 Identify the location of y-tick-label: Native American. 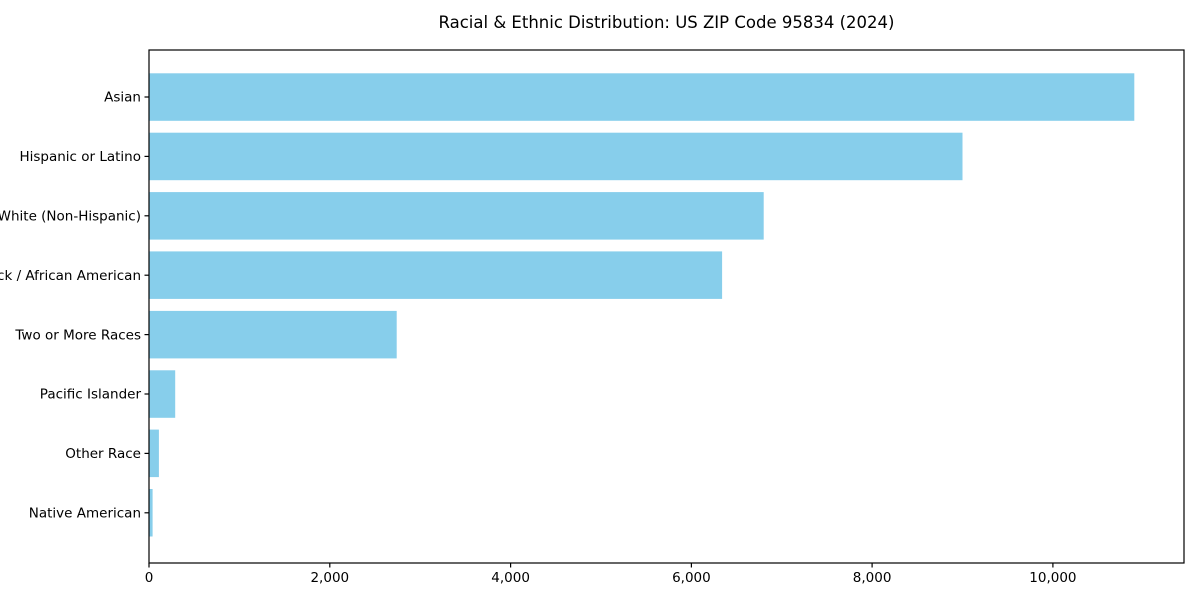
(85, 514).